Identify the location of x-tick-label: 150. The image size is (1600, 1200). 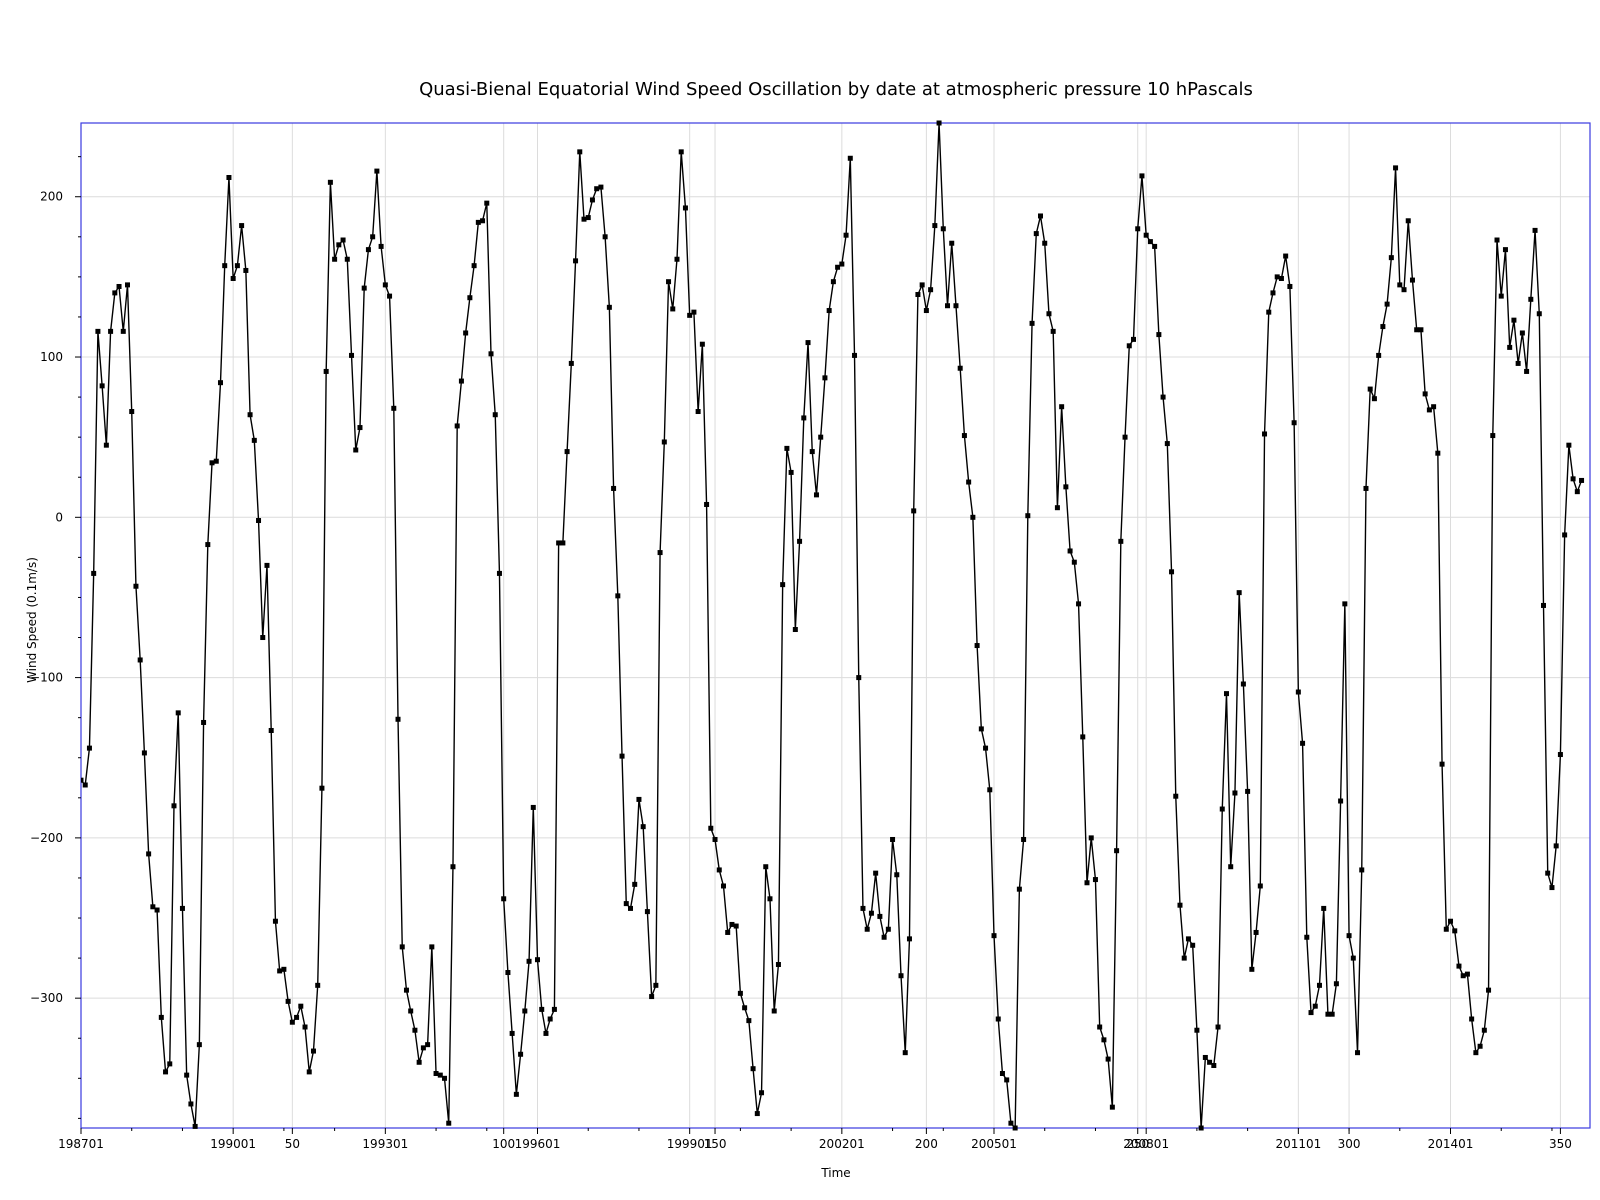
(715, 1144).